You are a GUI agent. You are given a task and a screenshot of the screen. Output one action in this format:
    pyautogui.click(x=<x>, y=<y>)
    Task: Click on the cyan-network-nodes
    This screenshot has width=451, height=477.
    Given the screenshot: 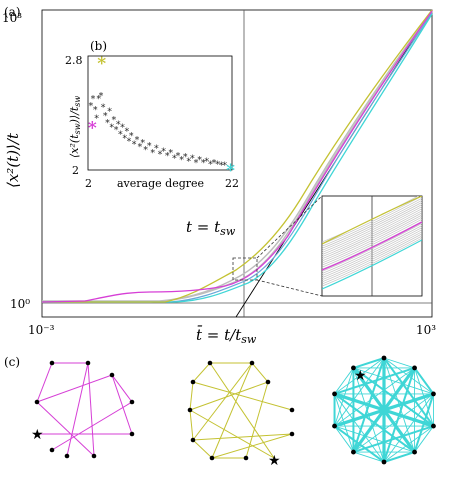 What is the action you would take?
    pyautogui.click(x=384, y=410)
    